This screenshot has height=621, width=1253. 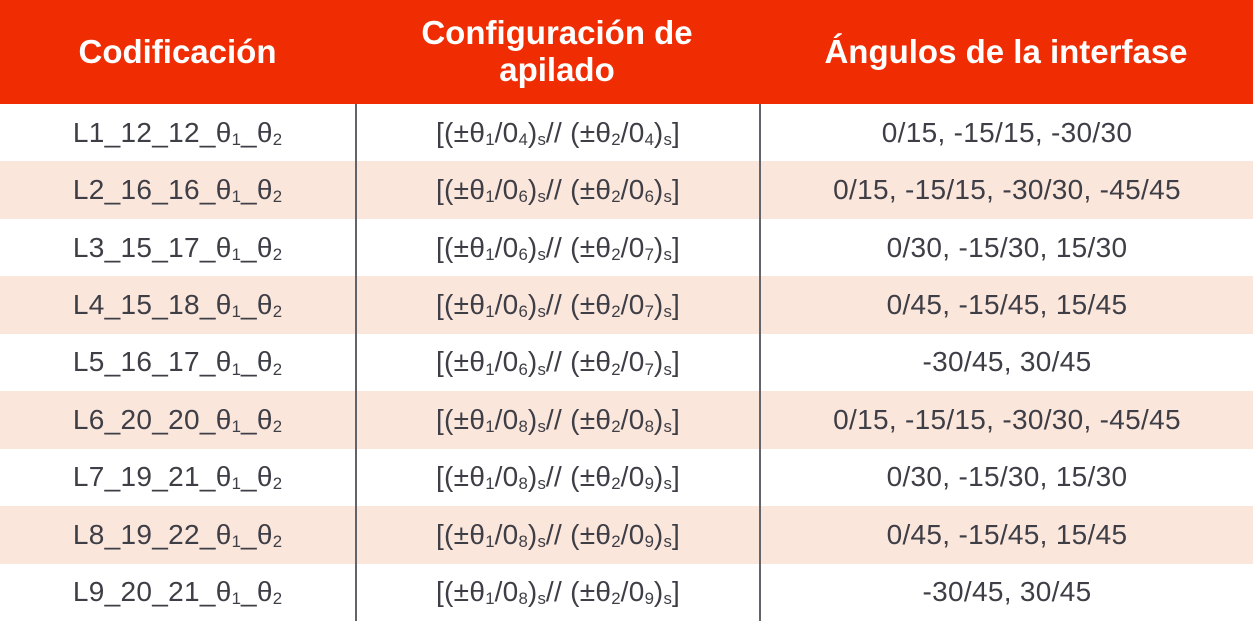 What do you see at coordinates (177, 477) in the screenshot?
I see `code-cell: L7_19_21_θ 1 _θ 2` at bounding box center [177, 477].